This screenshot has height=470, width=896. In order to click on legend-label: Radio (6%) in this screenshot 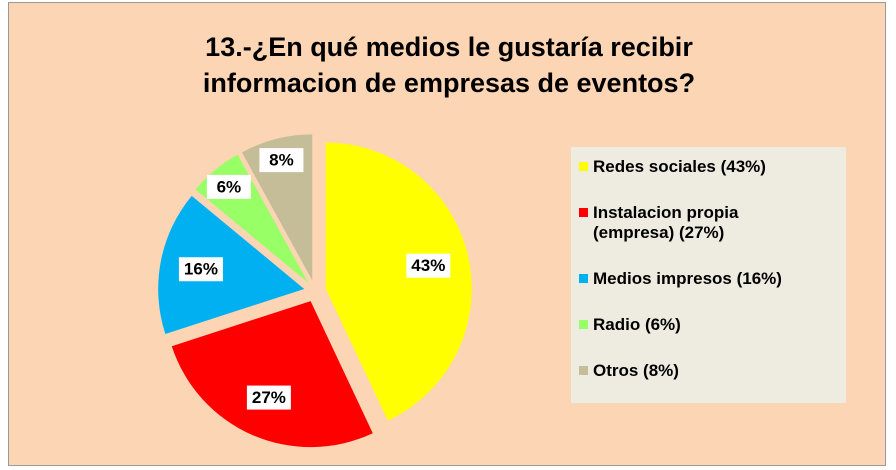, I will do `click(637, 324)`.